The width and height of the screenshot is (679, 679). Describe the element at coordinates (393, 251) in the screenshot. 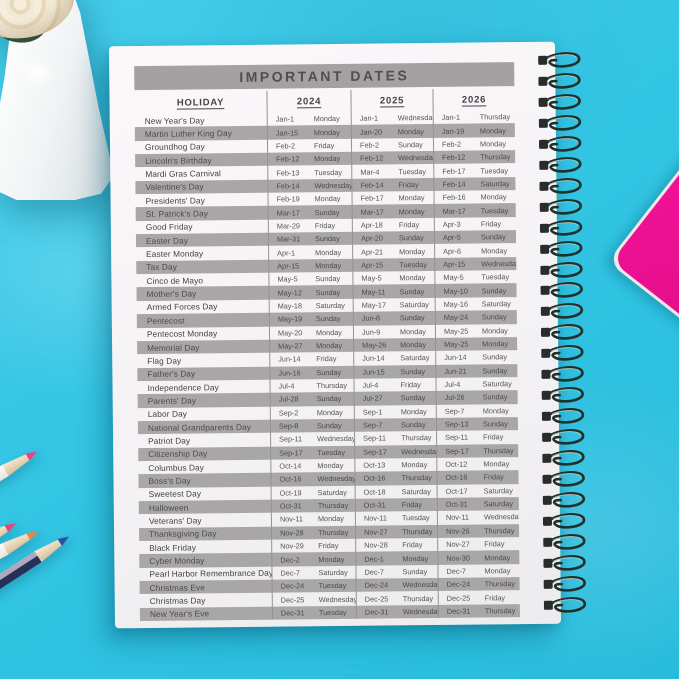

I see `year-2025-cell: Apr-21 Monday` at that location.